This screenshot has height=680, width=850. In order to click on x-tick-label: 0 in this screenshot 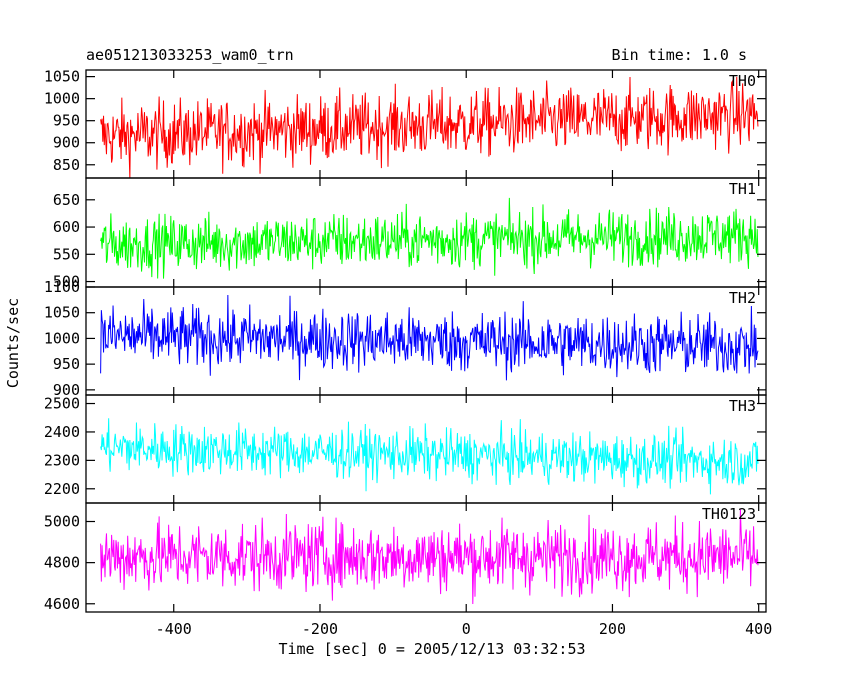, I will do `click(466, 629)`.